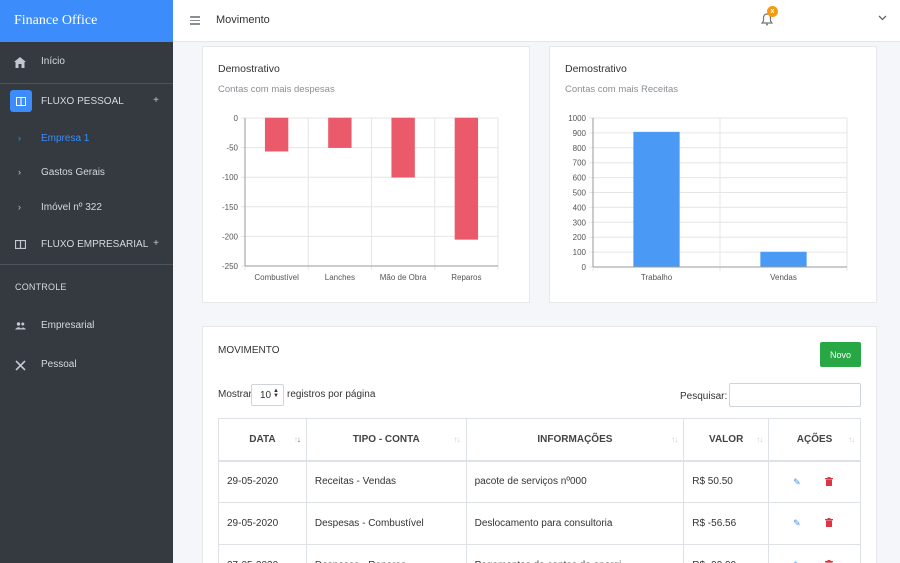  I want to click on search-input, so click(795, 395).